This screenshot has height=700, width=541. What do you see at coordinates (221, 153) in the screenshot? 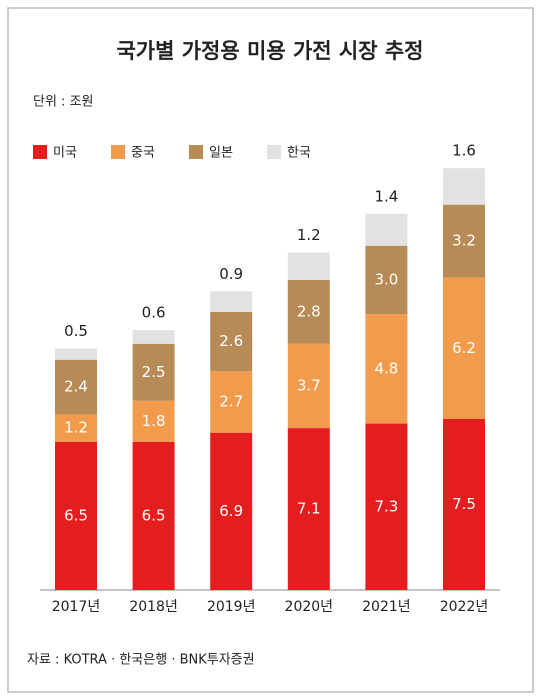
I see `legend-label: 일본` at bounding box center [221, 153].